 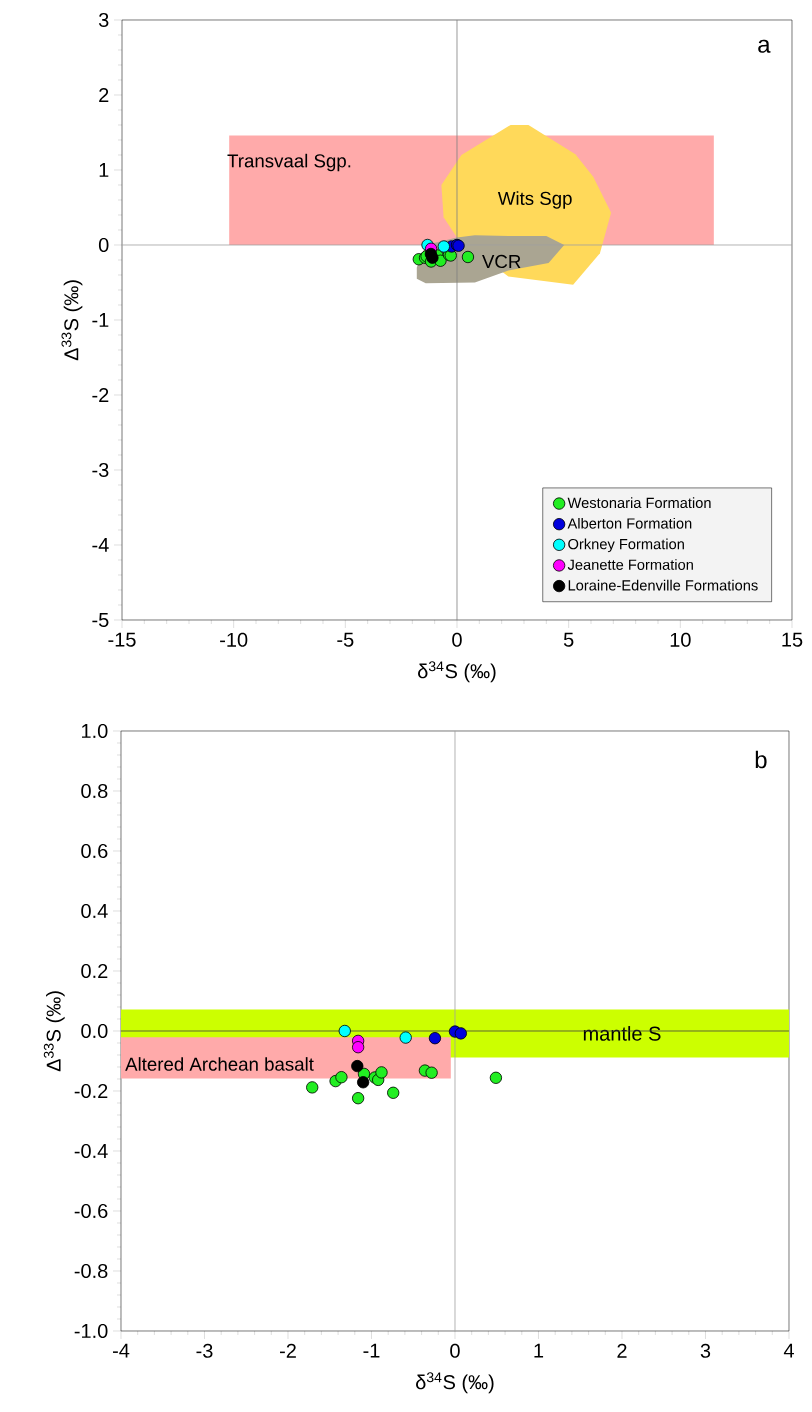 I want to click on y-tick-label: -1, so click(x=100, y=320).